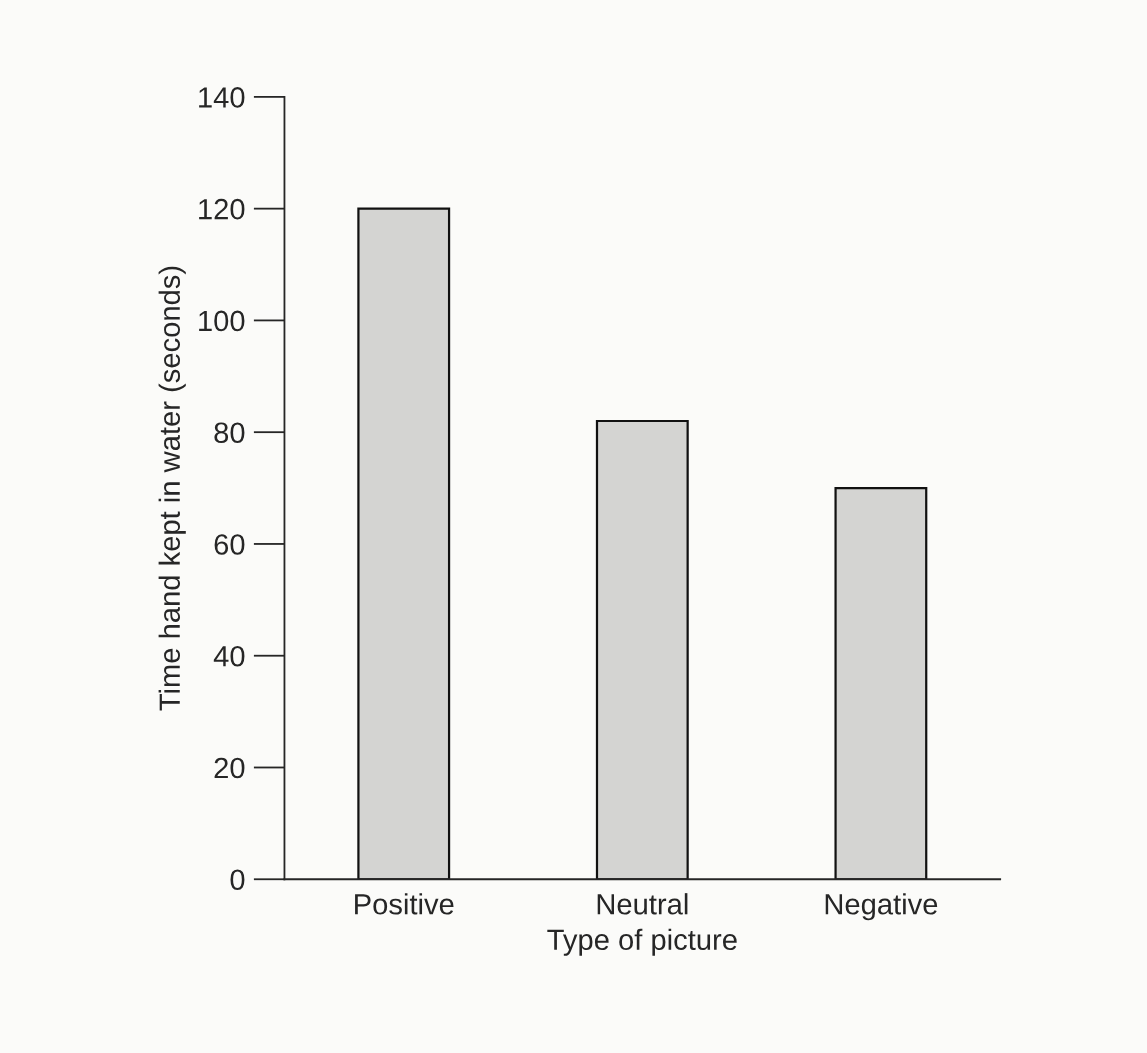 This screenshot has height=1053, width=1147. I want to click on y-tick-label: 60, so click(229, 544).